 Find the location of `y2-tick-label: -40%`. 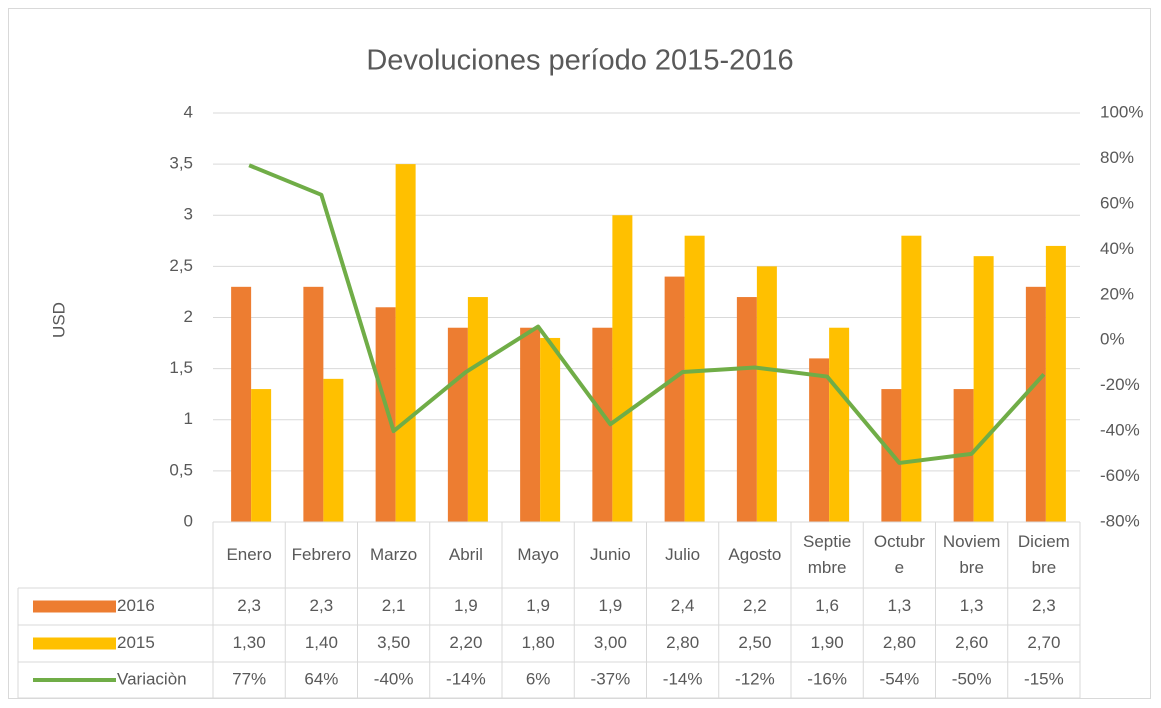

y2-tick-label: -40% is located at coordinates (1120, 430).